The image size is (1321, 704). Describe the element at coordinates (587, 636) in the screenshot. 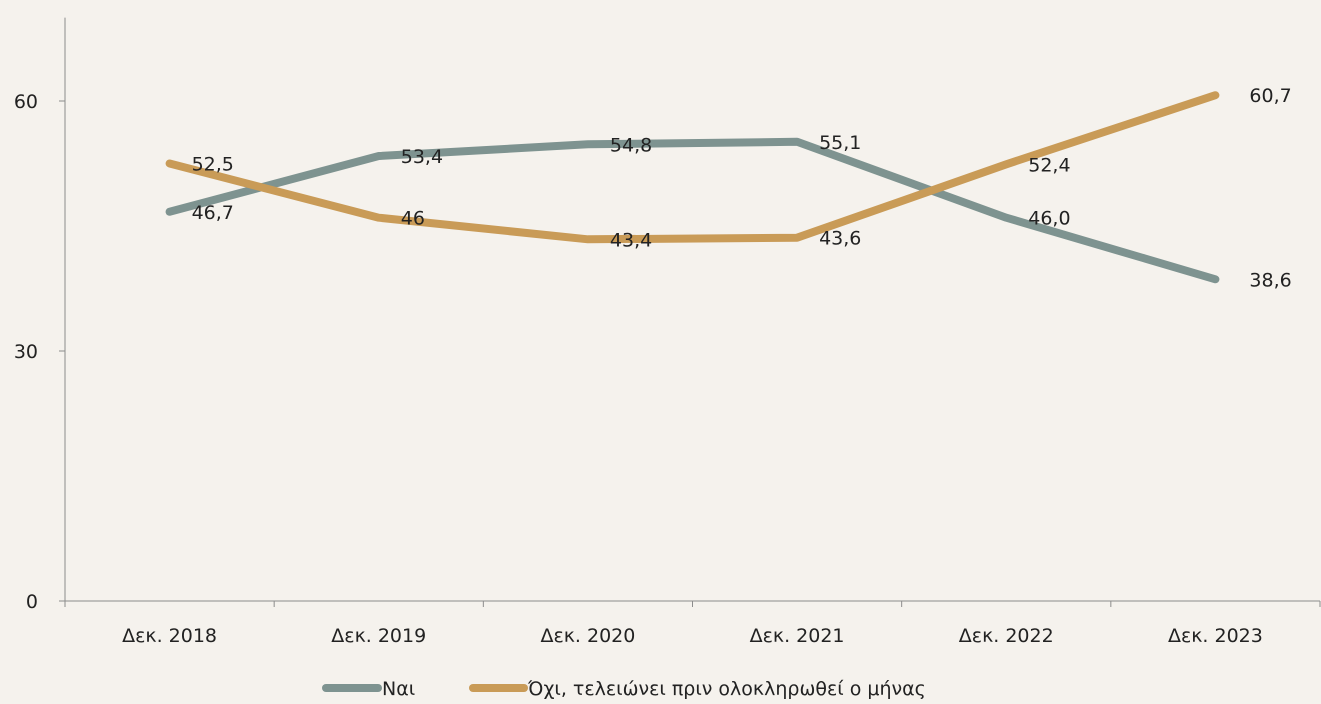

I see `x-tick-label: Δεκ. 2020` at that location.